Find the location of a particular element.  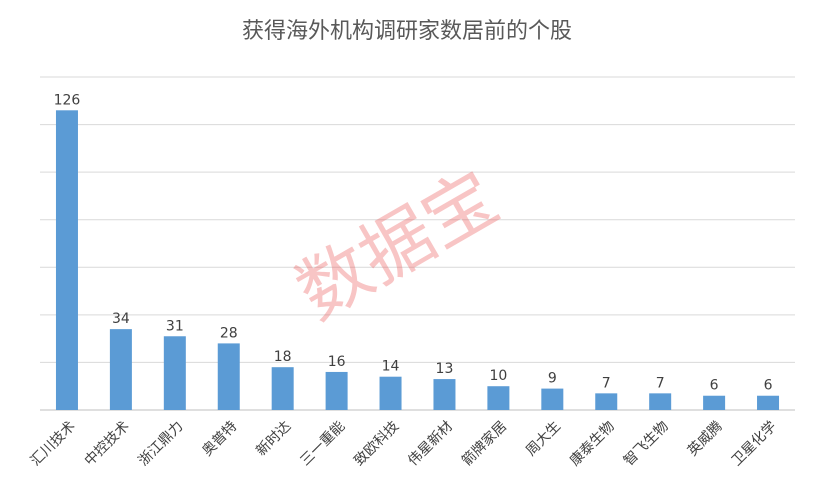

data-label: 14 is located at coordinates (391, 367).